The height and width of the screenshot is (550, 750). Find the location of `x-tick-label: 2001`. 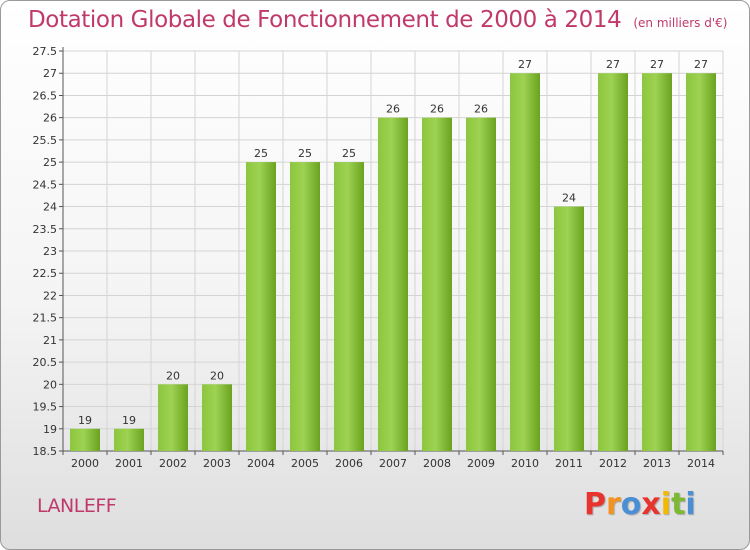

x-tick-label: 2001 is located at coordinates (129, 463).